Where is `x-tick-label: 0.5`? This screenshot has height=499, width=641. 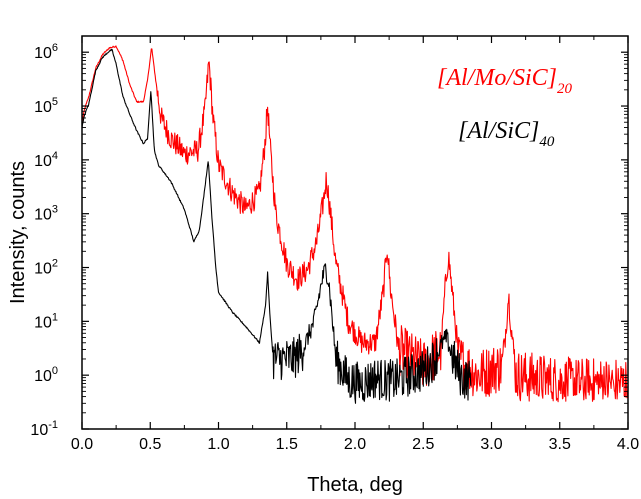
x-tick-label: 0.5 is located at coordinates (150, 444).